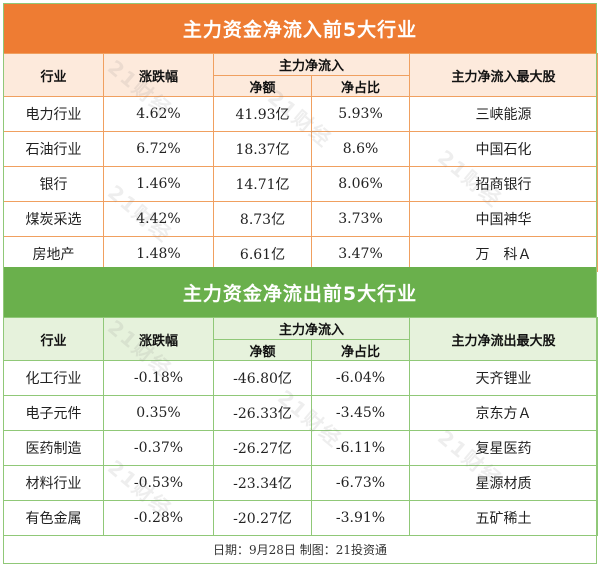  I want to click on cell-stock: 复星医药, so click(504, 448).